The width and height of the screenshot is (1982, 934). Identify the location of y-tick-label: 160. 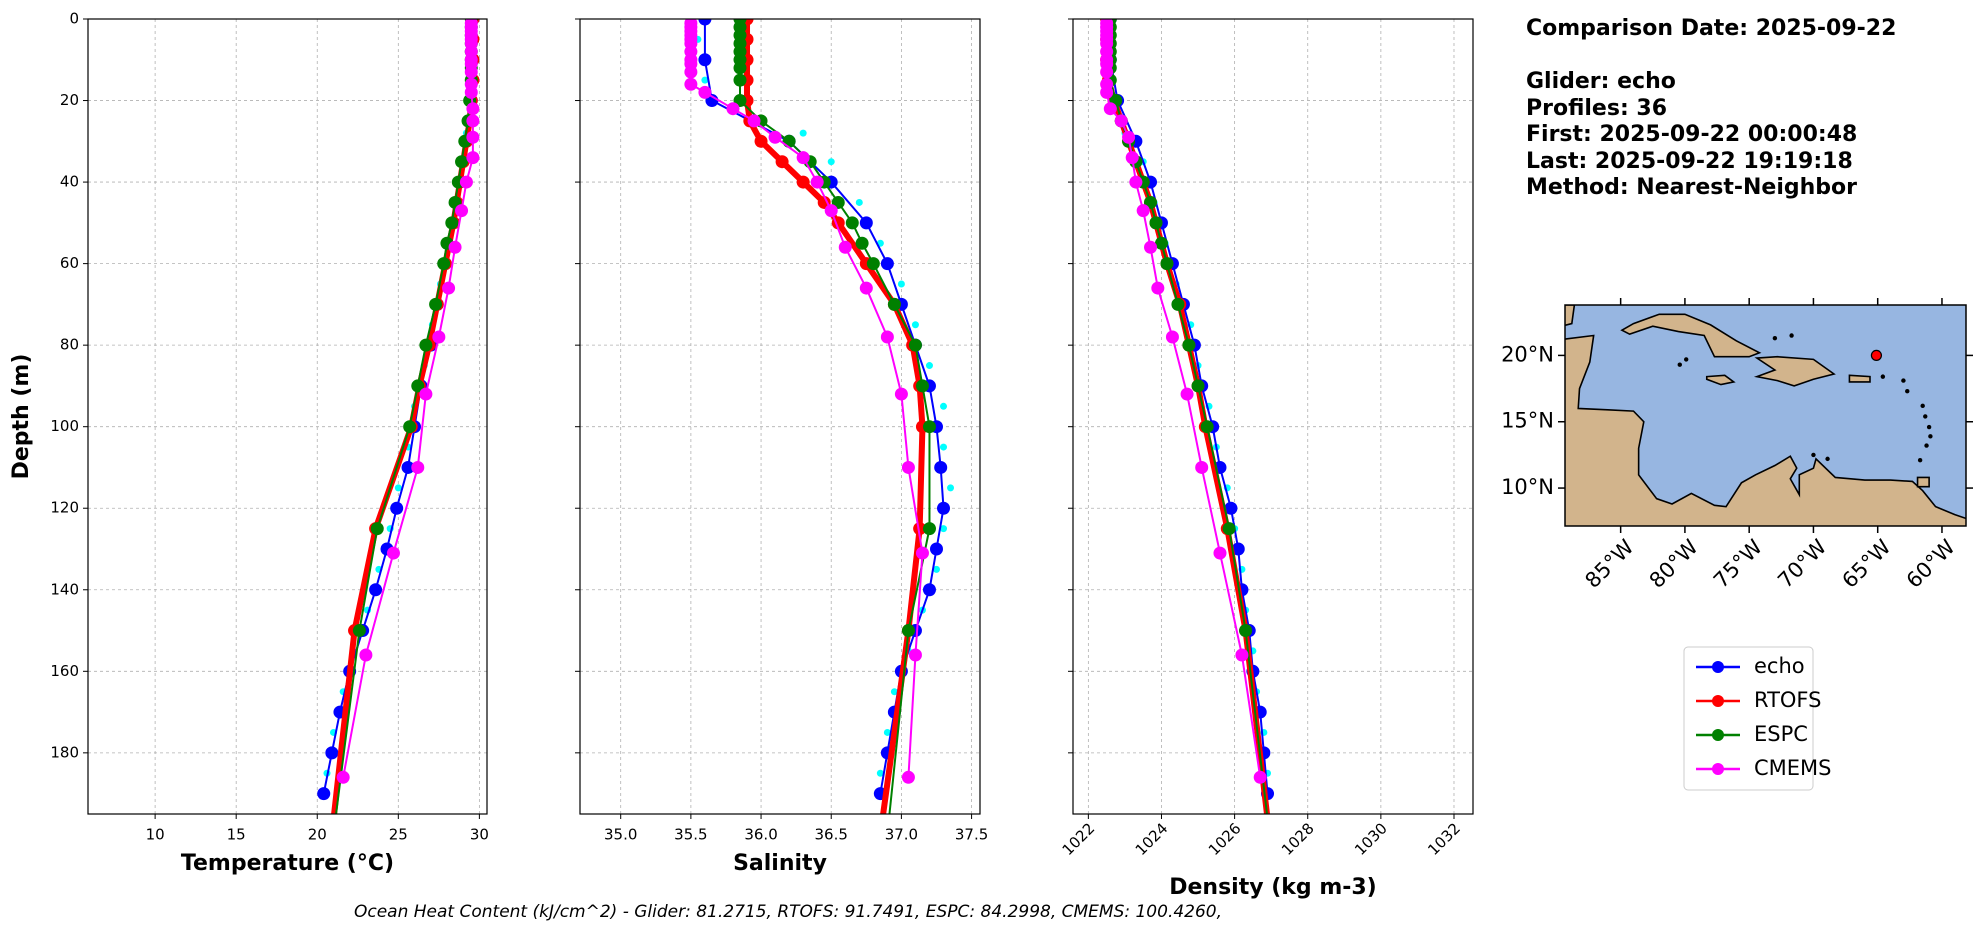
(64, 671).